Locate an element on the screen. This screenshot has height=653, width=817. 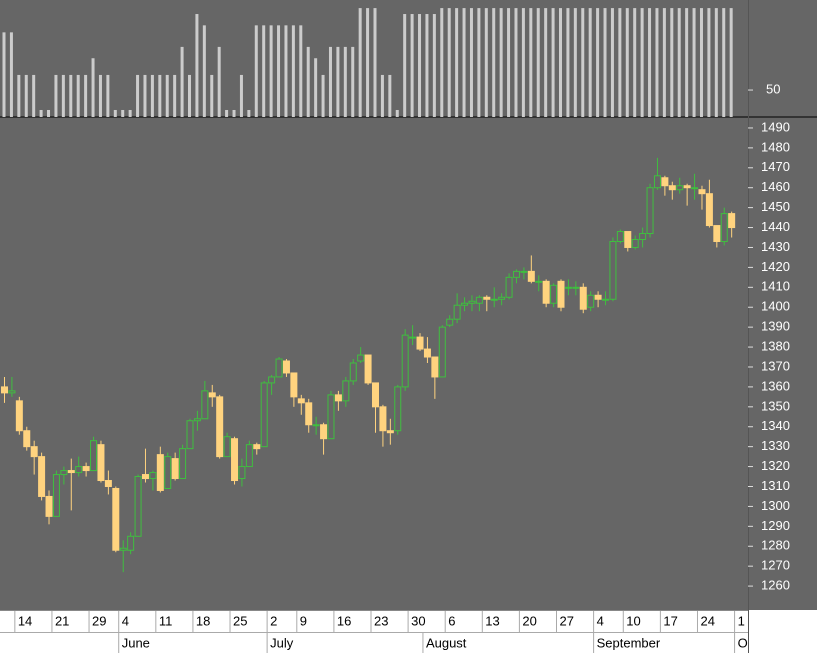
x-tick-label: 10 is located at coordinates (633, 620).